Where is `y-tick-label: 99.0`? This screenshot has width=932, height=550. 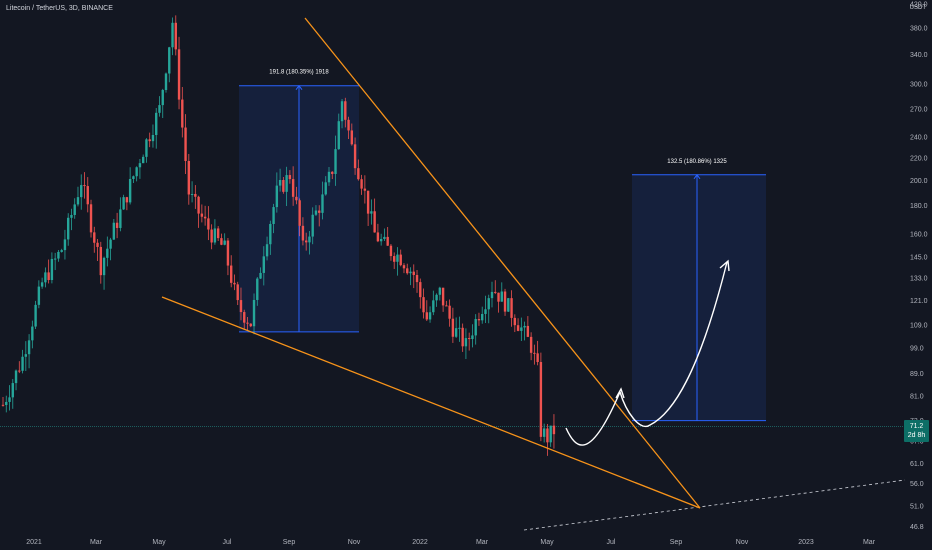 y-tick-label: 99.0 is located at coordinates (917, 349).